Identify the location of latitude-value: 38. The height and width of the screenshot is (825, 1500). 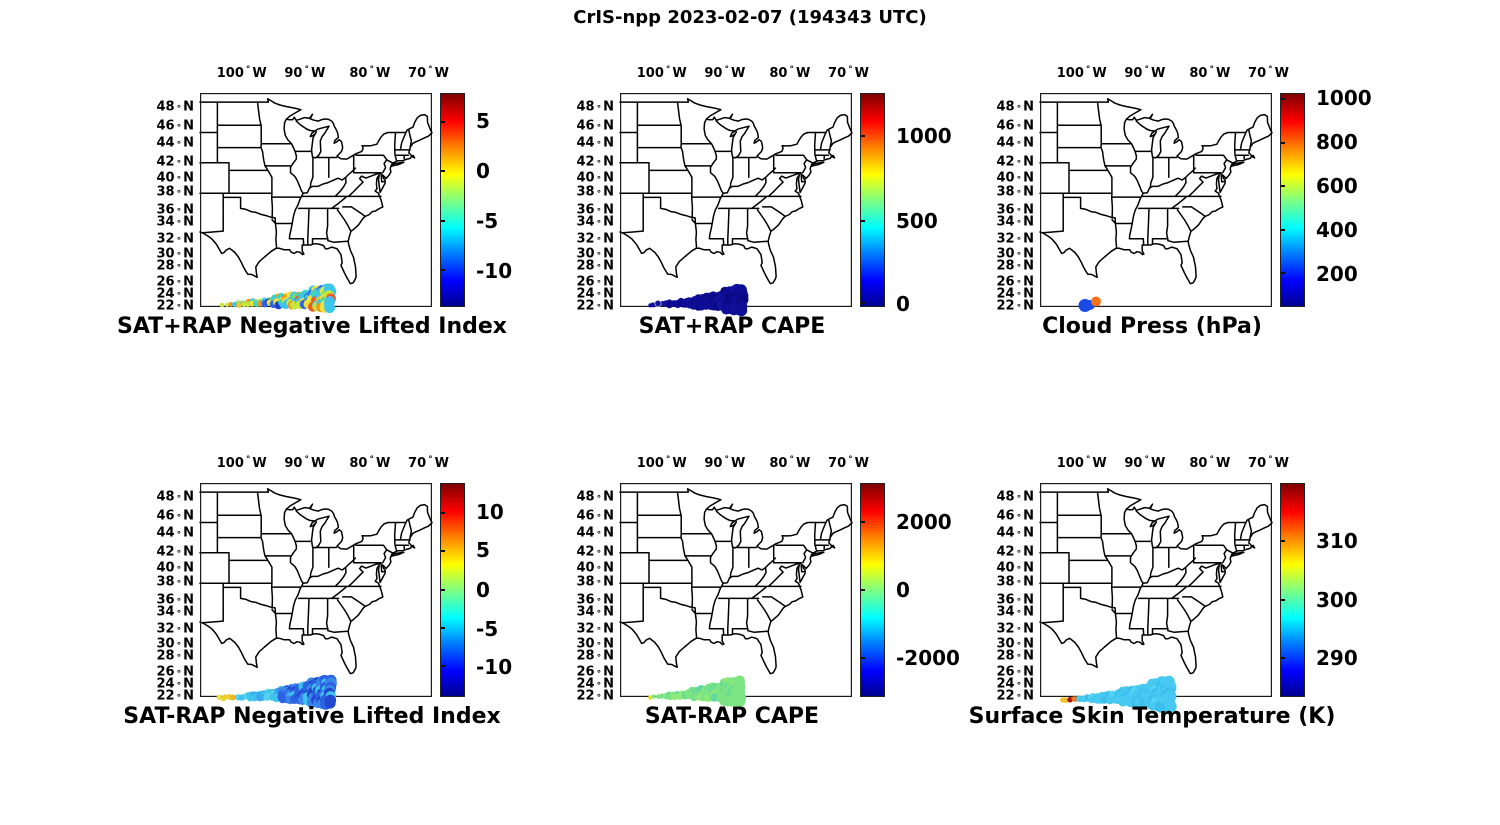
(585, 582).